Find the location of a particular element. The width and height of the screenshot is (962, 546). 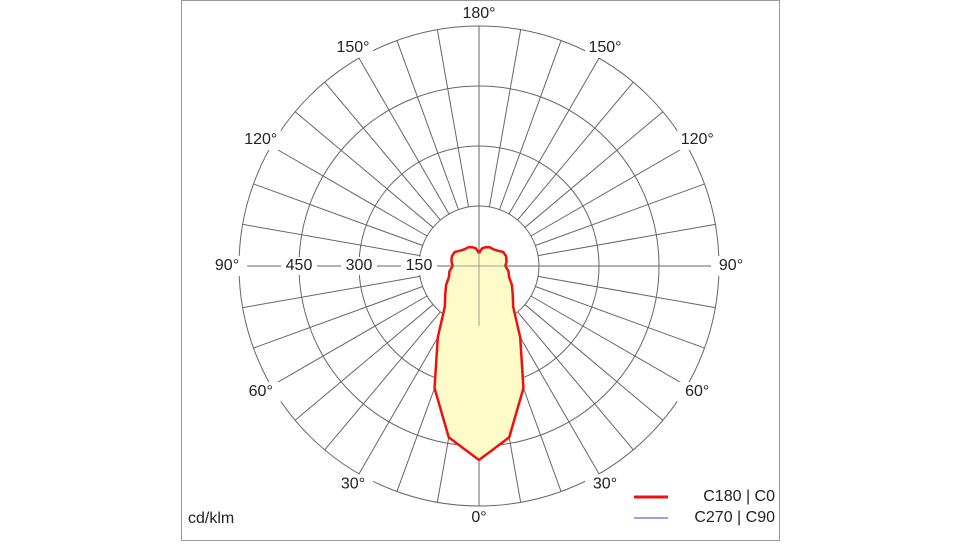

legend-label: C180 | C0 is located at coordinates (739, 496).